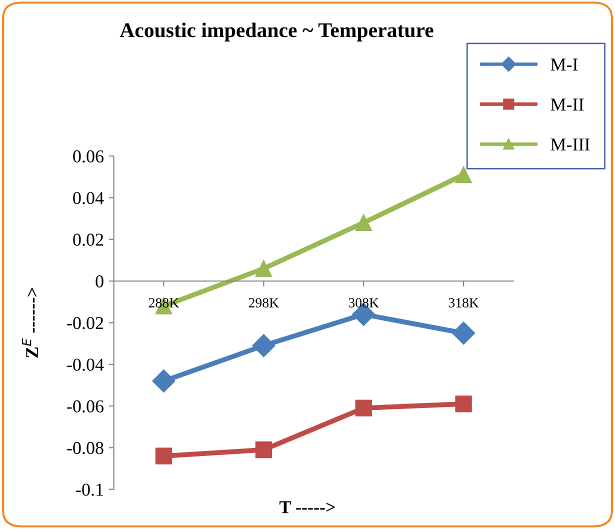 The height and width of the screenshot is (529, 615). What do you see at coordinates (564, 64) in the screenshot?
I see `legend-label: M-I` at bounding box center [564, 64].